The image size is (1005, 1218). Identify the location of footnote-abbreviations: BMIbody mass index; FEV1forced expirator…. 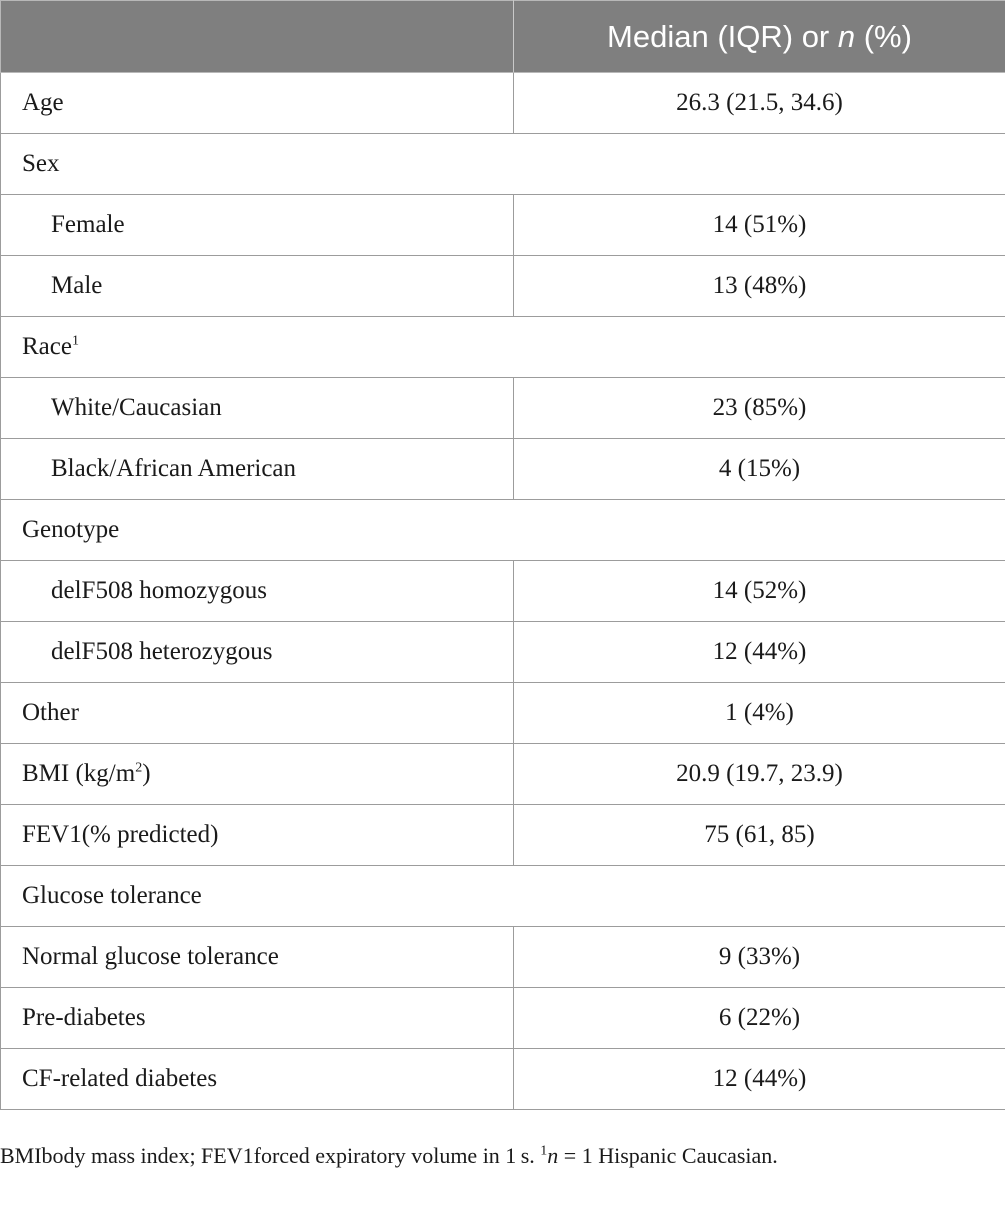
(270, 1155).